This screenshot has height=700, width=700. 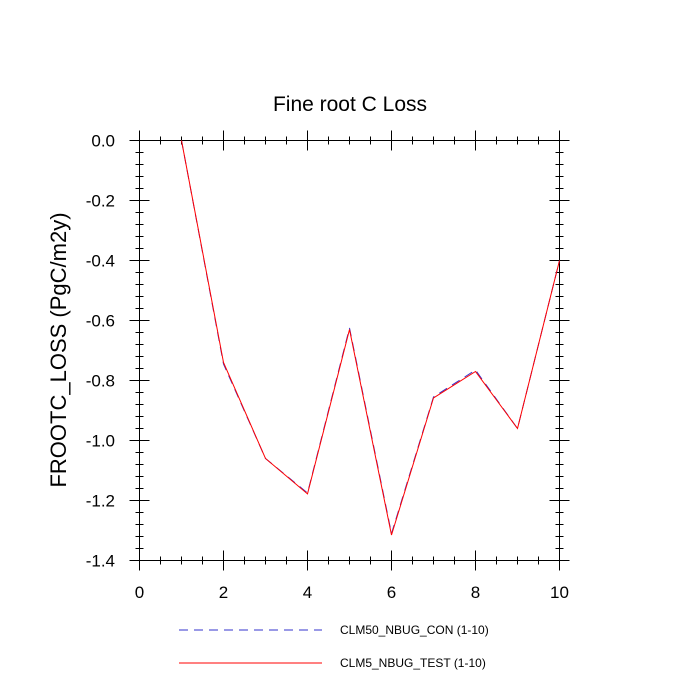 I want to click on x-tick-labels: 0 2 4 6 8 10, so click(x=352, y=592).